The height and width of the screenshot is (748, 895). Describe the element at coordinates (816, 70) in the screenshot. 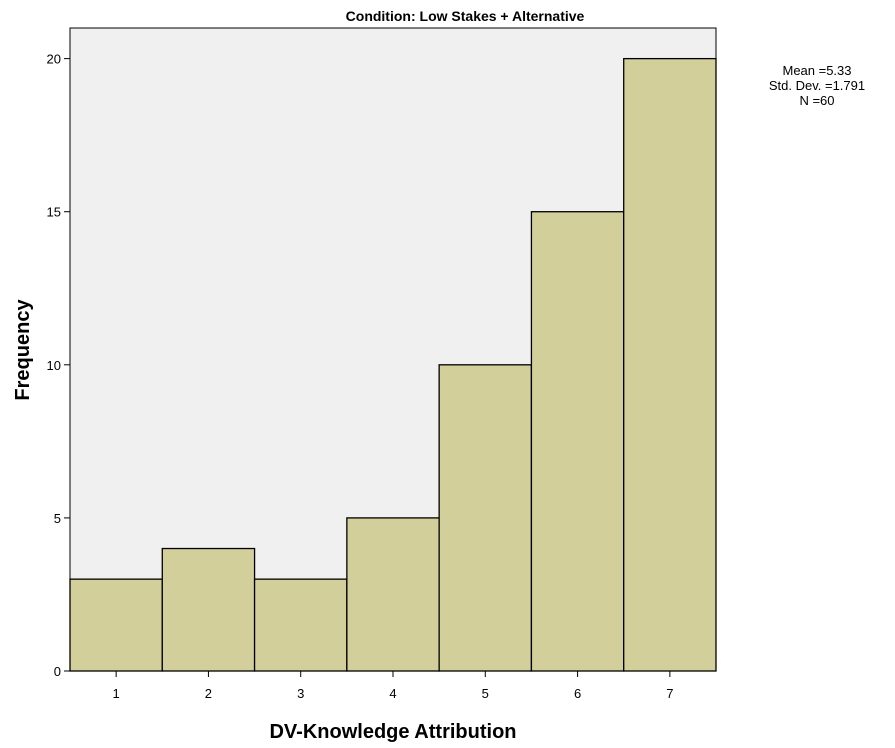

I see `stat-mean: Mean =5.33` at that location.